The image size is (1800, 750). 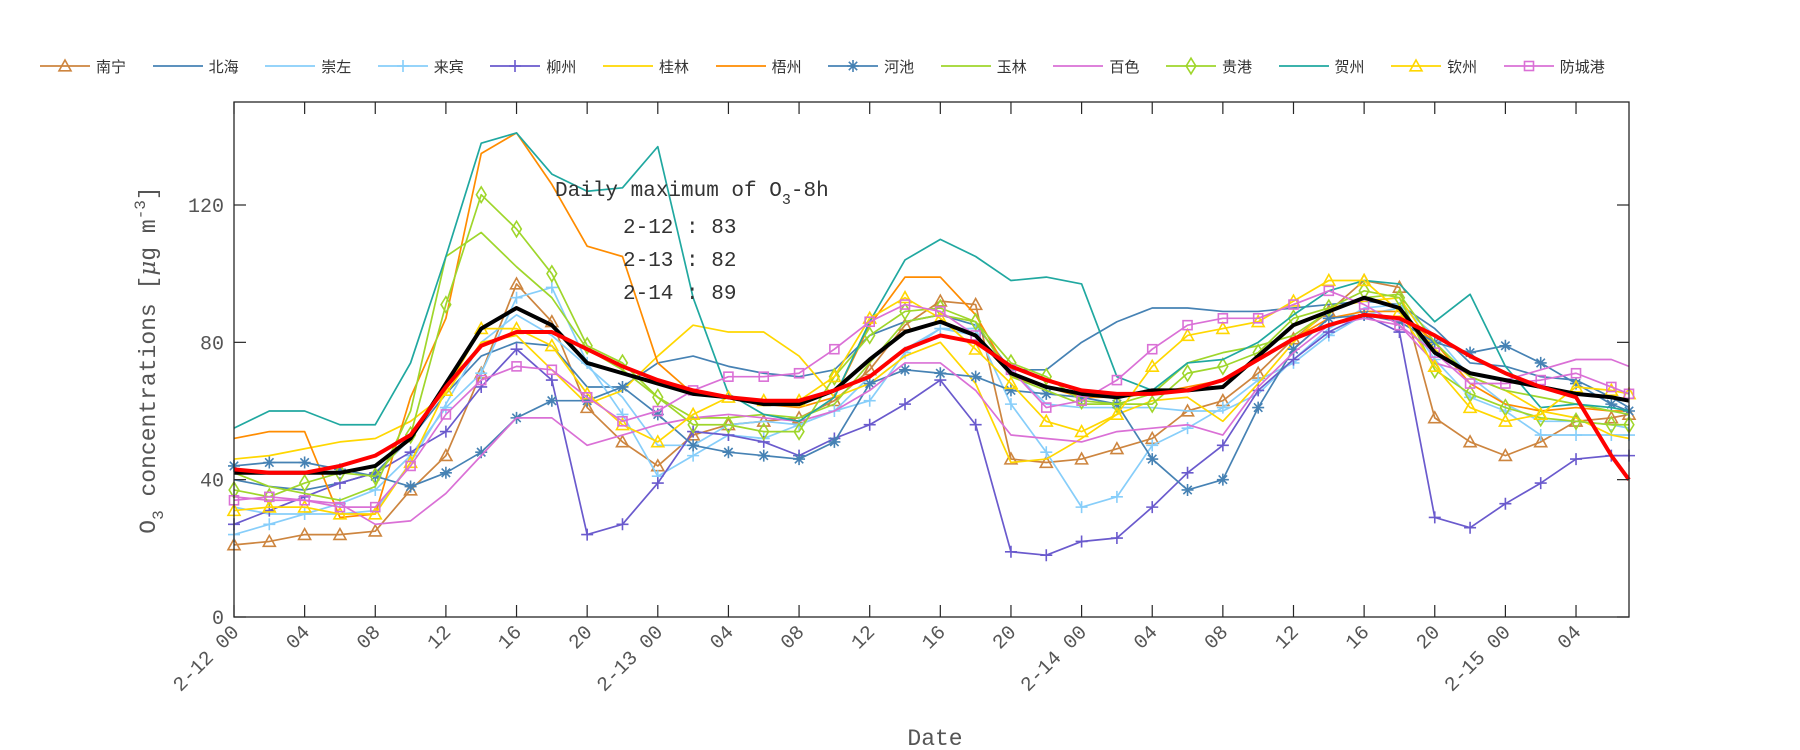 What do you see at coordinates (668, 191) in the screenshot?
I see `annotation-title-text: Daily maximum of O` at bounding box center [668, 191].